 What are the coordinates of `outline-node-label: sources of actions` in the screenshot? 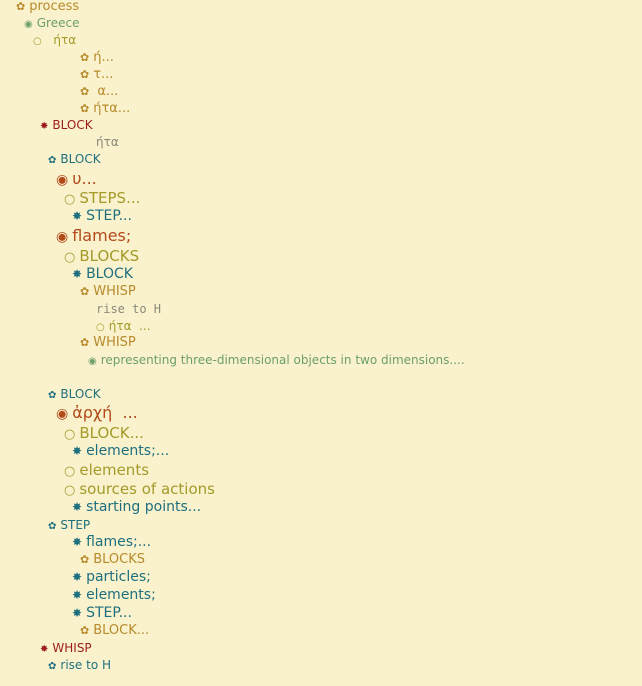 It's located at (147, 489).